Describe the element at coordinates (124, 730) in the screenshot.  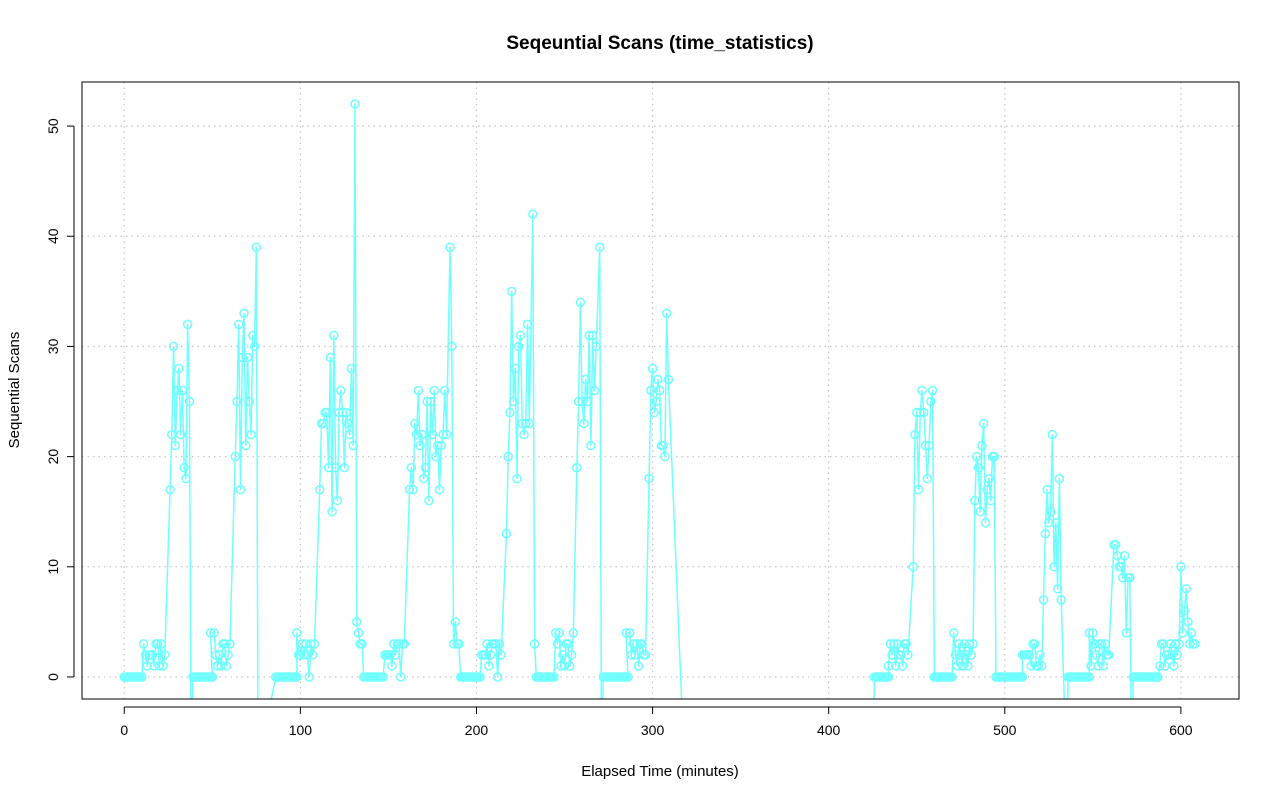
I see `x-tick-label: 0` at that location.